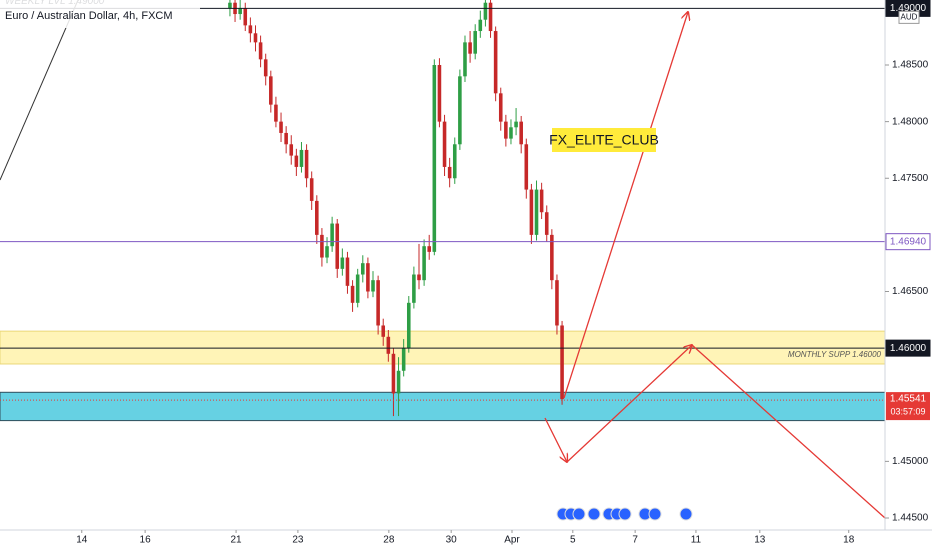  What do you see at coordinates (849, 540) in the screenshot?
I see `x-tick-label: 18` at bounding box center [849, 540].